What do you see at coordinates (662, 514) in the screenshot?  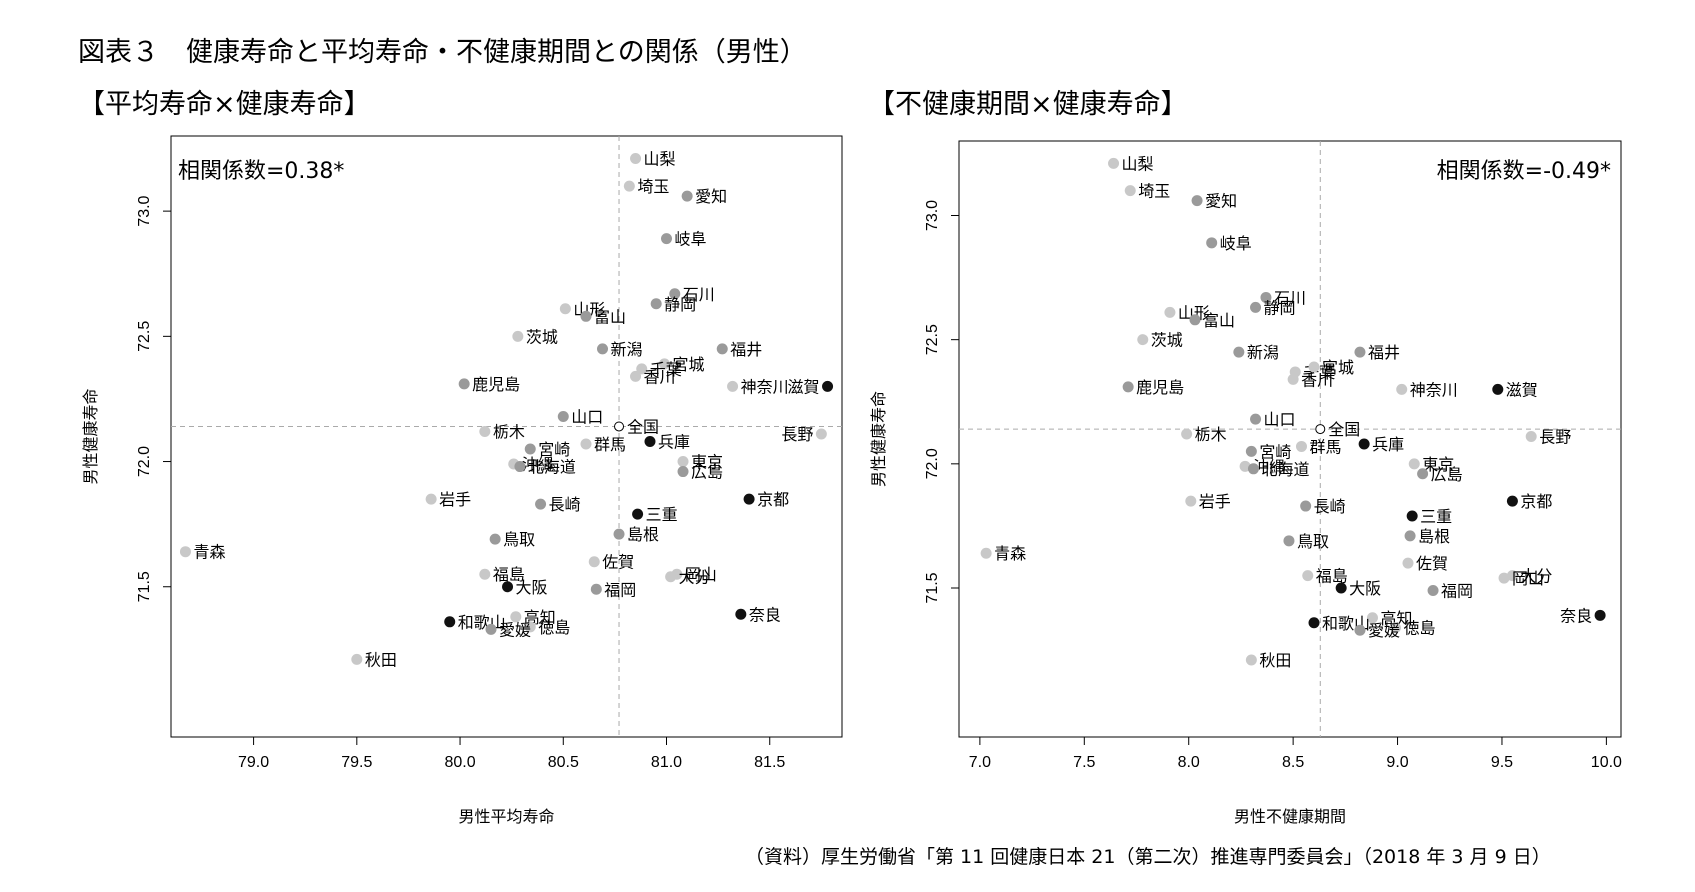 I see `point-label: 三重` at bounding box center [662, 514].